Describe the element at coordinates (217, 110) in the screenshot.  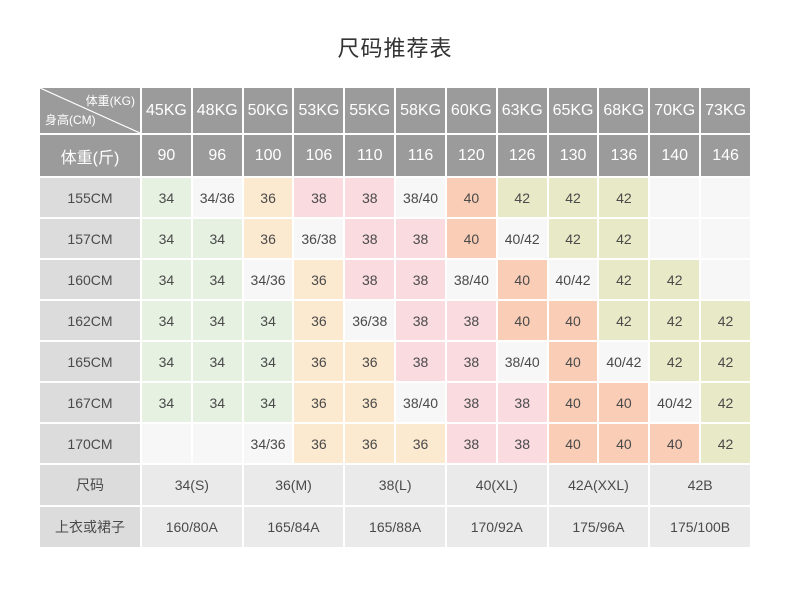
I see `weight-kg-header-cell: 48KG` at that location.